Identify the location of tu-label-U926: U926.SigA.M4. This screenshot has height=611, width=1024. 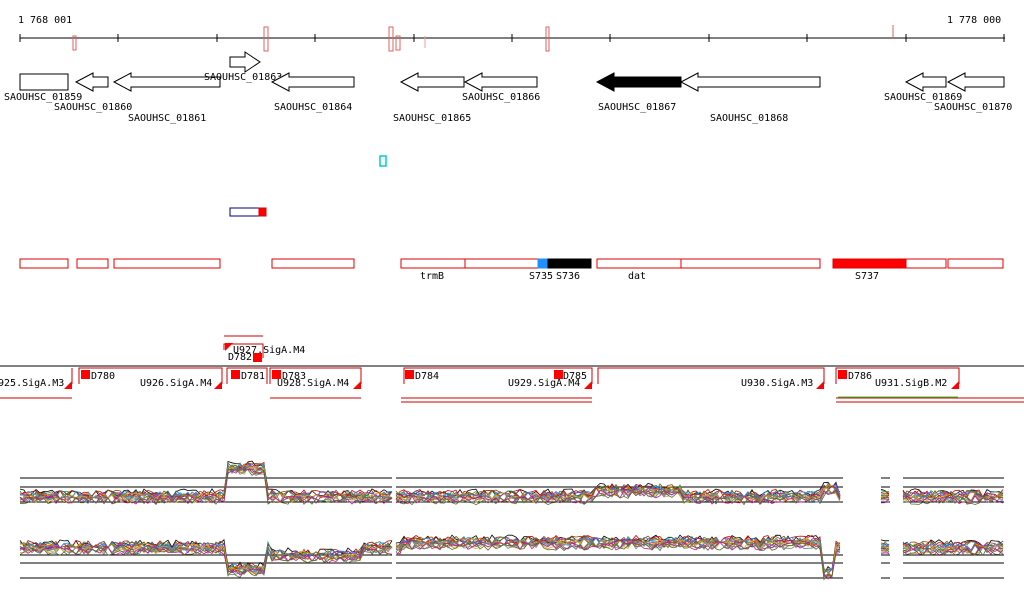
(176, 383).